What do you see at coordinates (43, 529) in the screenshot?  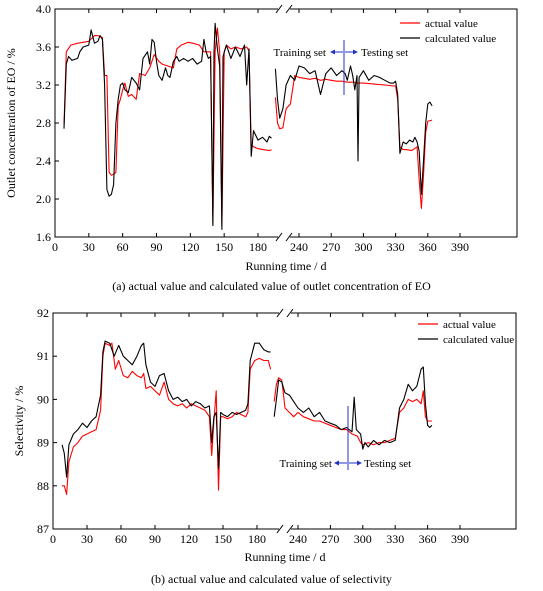 I see `y-tick-label: 87` at bounding box center [43, 529].